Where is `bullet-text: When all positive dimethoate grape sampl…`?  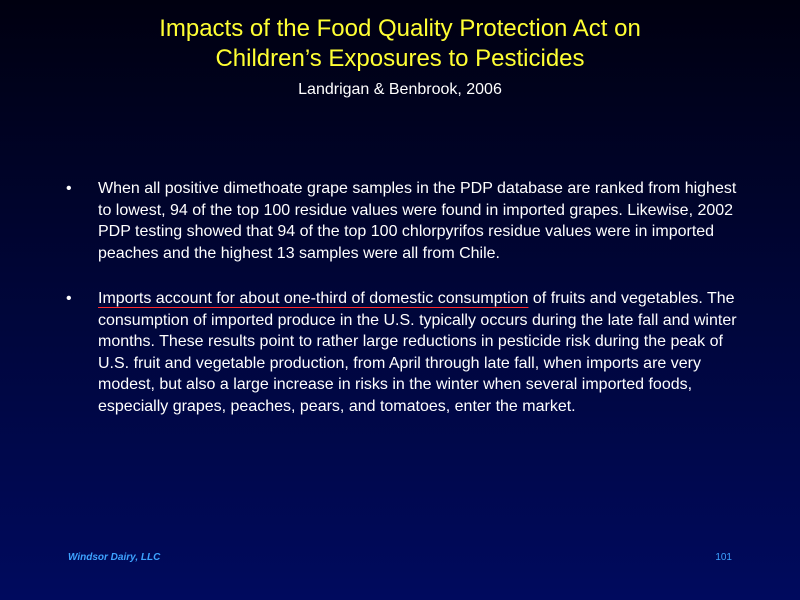
bullet-text: When all positive dimethoate grape sampl… is located at coordinates (417, 221).